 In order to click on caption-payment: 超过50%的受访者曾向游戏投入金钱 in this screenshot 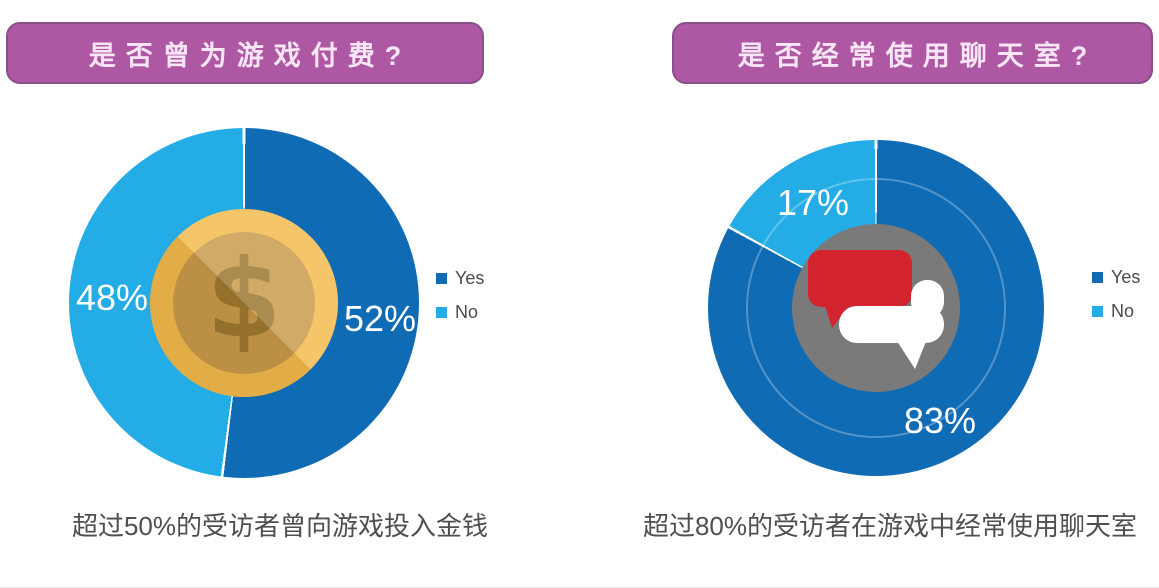, I will do `click(280, 526)`.